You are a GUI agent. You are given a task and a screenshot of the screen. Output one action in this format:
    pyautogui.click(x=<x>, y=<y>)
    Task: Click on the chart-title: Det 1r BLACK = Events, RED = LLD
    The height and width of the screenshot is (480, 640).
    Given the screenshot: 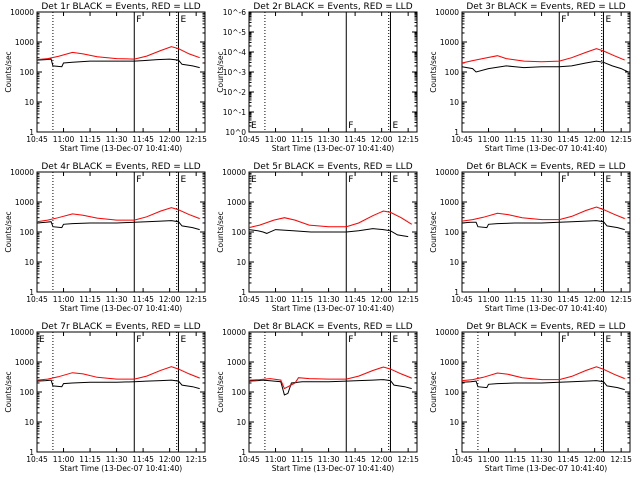 What is the action you would take?
    pyautogui.click(x=120, y=7)
    